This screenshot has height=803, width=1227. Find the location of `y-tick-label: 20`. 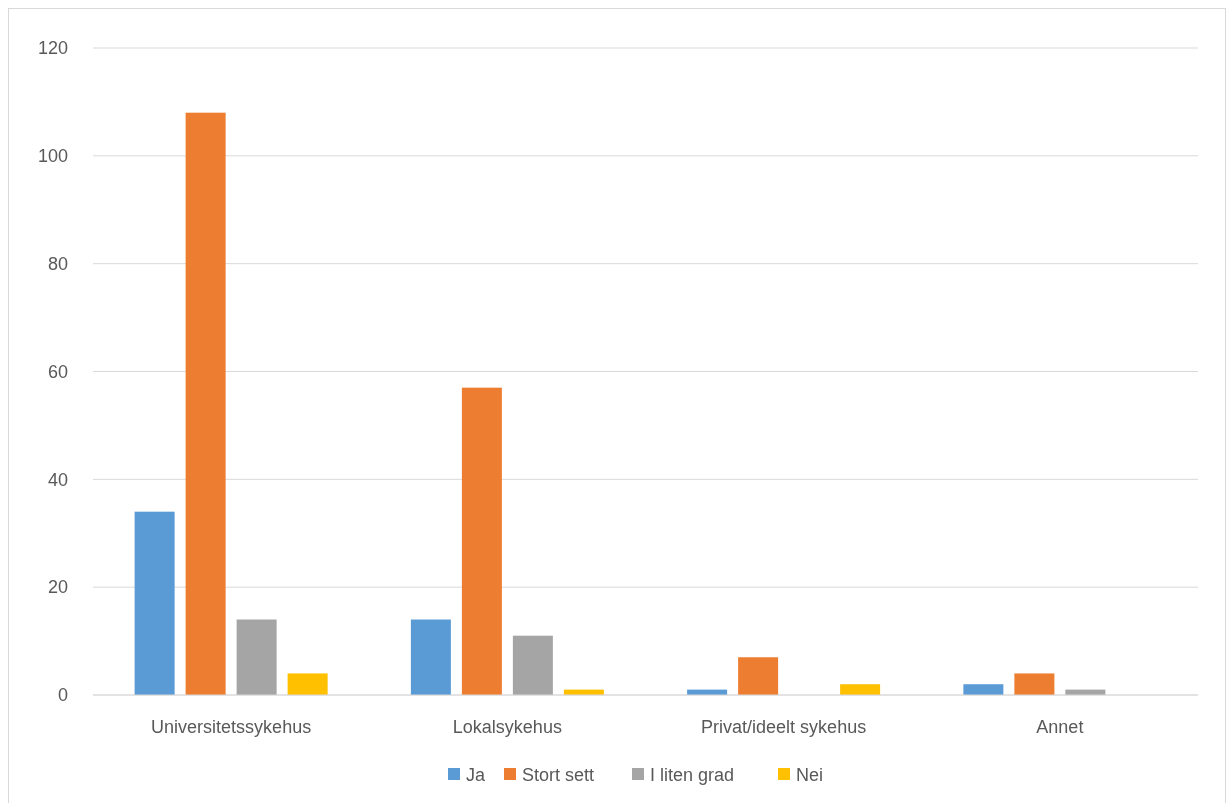

y-tick-label: 20 is located at coordinates (57, 587).